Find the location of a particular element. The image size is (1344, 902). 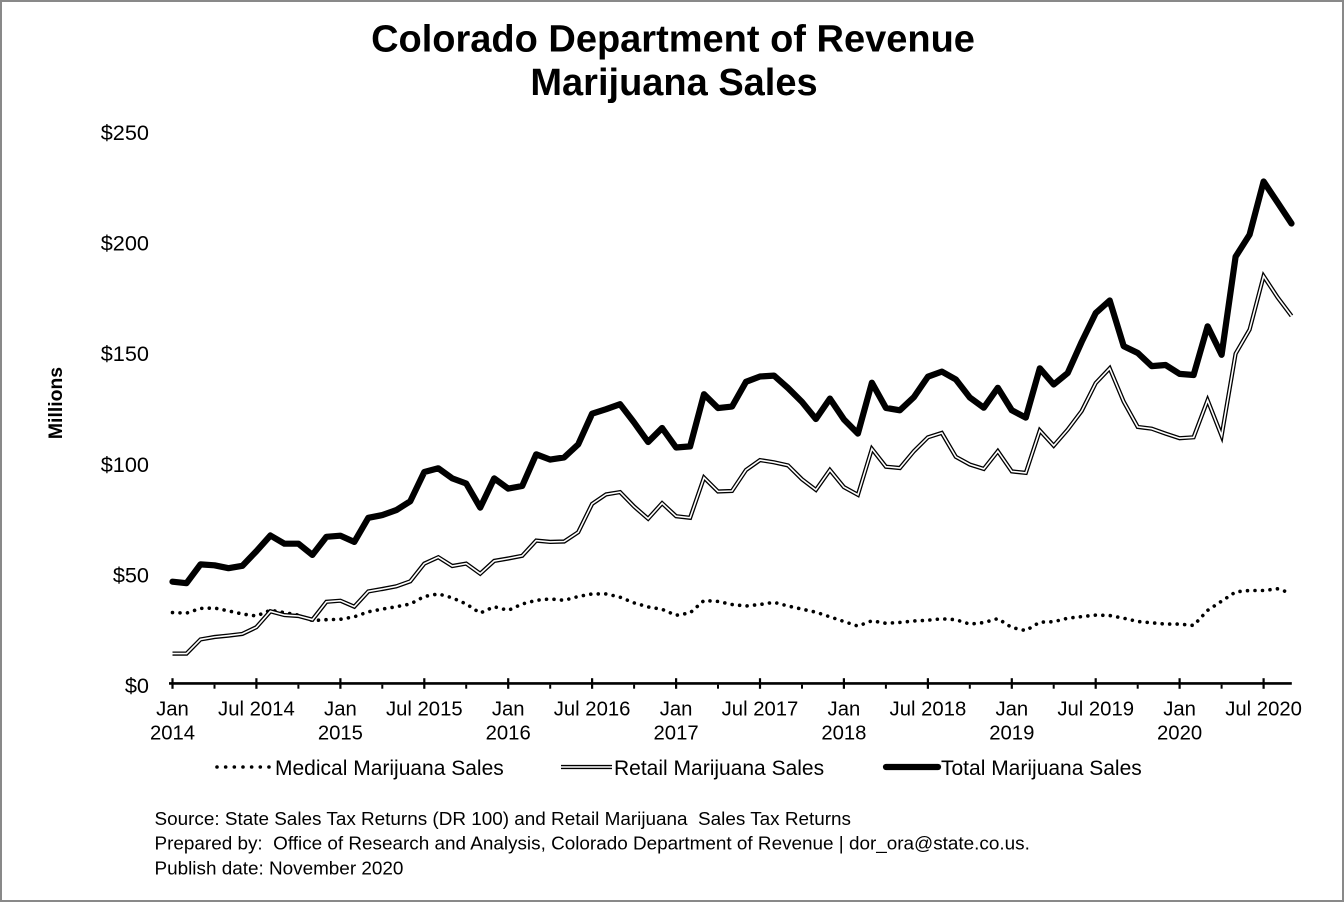

svg-text: Total Marijuana Sales is located at coordinates (1041, 768).